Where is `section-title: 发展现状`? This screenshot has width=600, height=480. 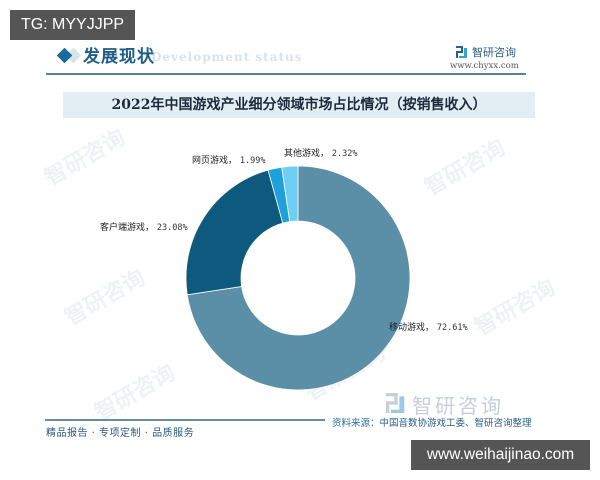 section-title: 发展现状 is located at coordinates (119, 57).